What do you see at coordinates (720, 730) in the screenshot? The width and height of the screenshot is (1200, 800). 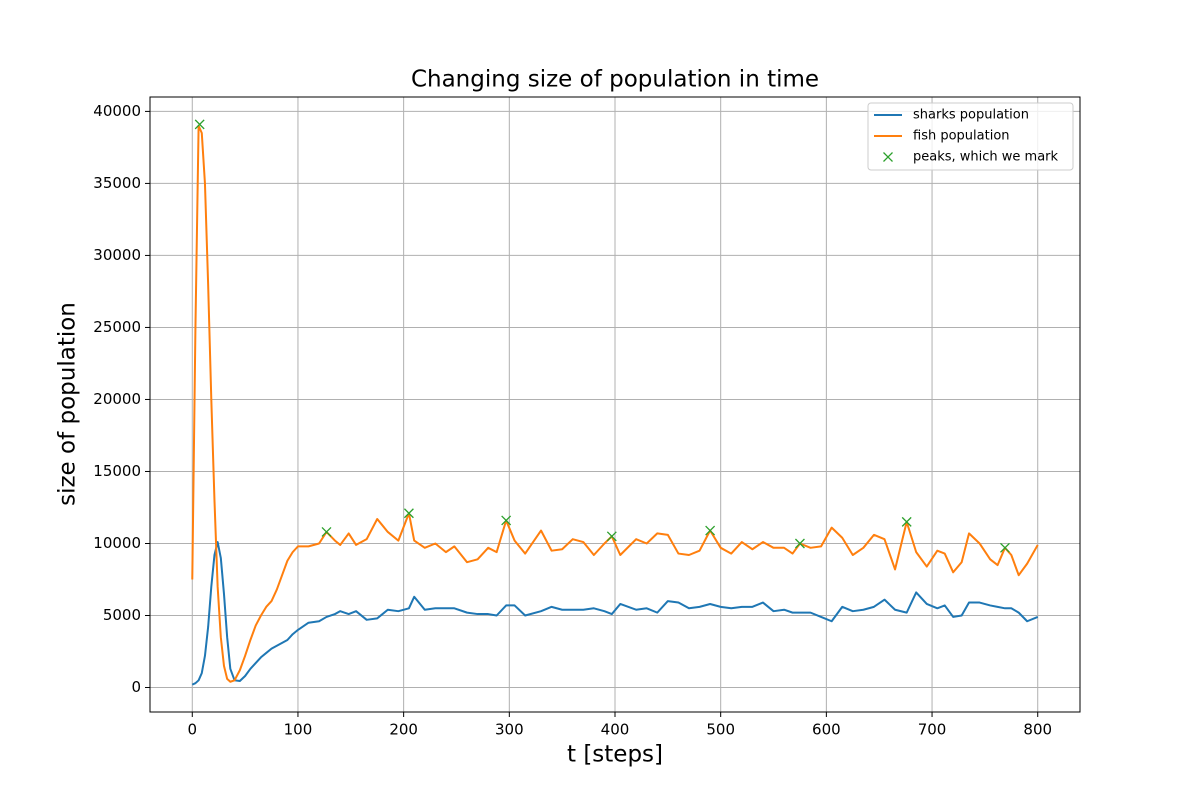 I see `x-tick-label: 500` at bounding box center [720, 730].